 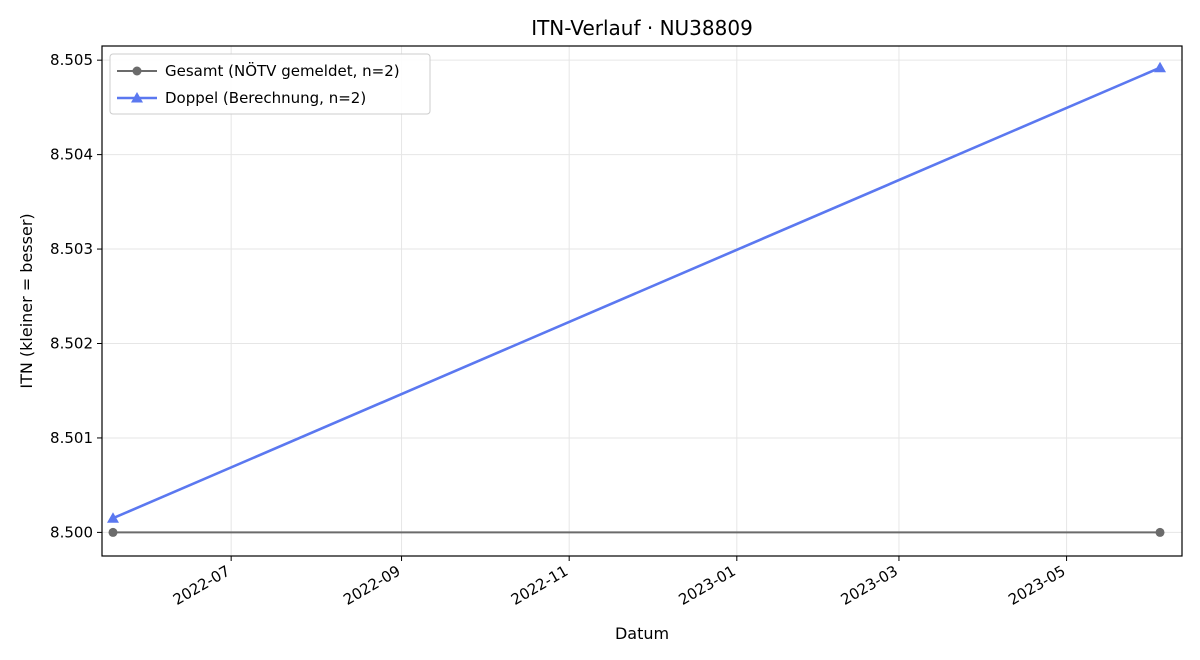 I want to click on legend-item: Gesamt (NÖTV gemeldet, n=2), so click(x=258, y=70).